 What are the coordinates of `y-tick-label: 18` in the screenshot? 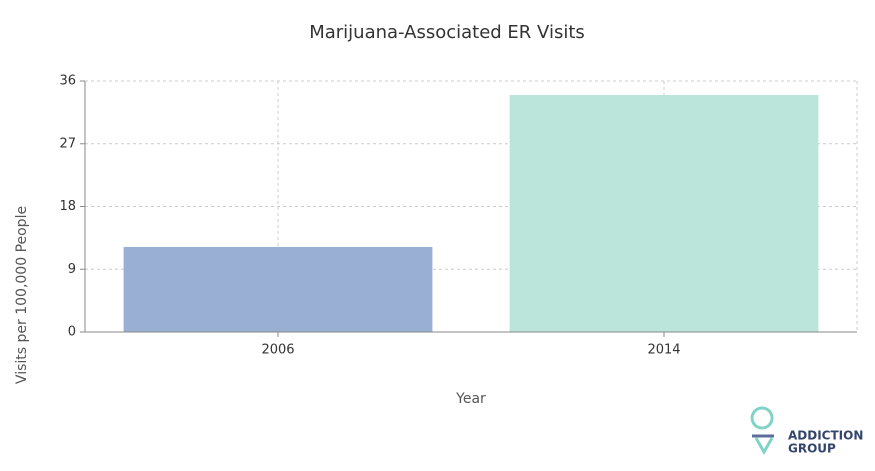 It's located at (67, 206).